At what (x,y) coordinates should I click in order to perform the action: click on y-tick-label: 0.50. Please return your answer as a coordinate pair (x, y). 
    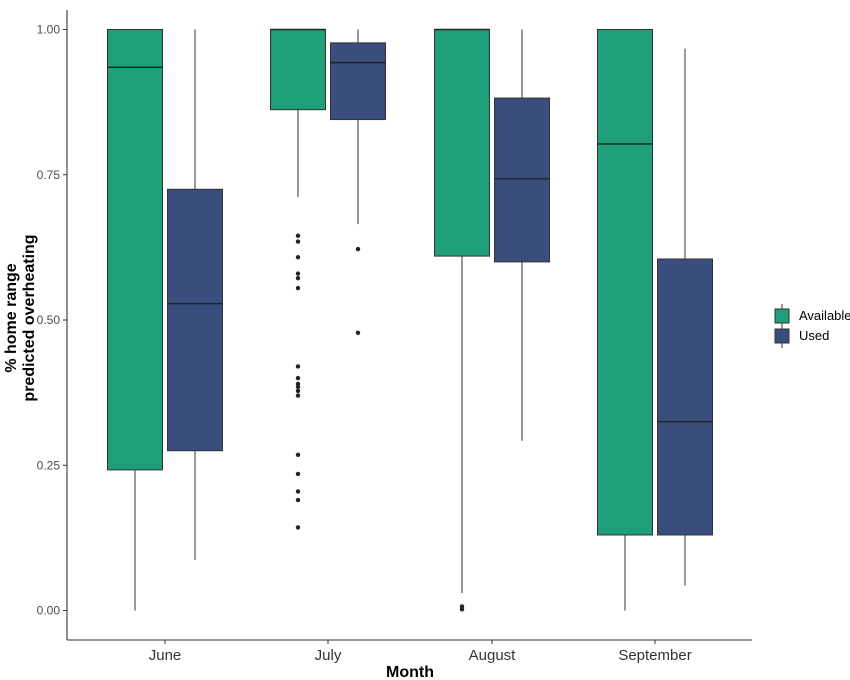
    Looking at the image, I should click on (49, 320).